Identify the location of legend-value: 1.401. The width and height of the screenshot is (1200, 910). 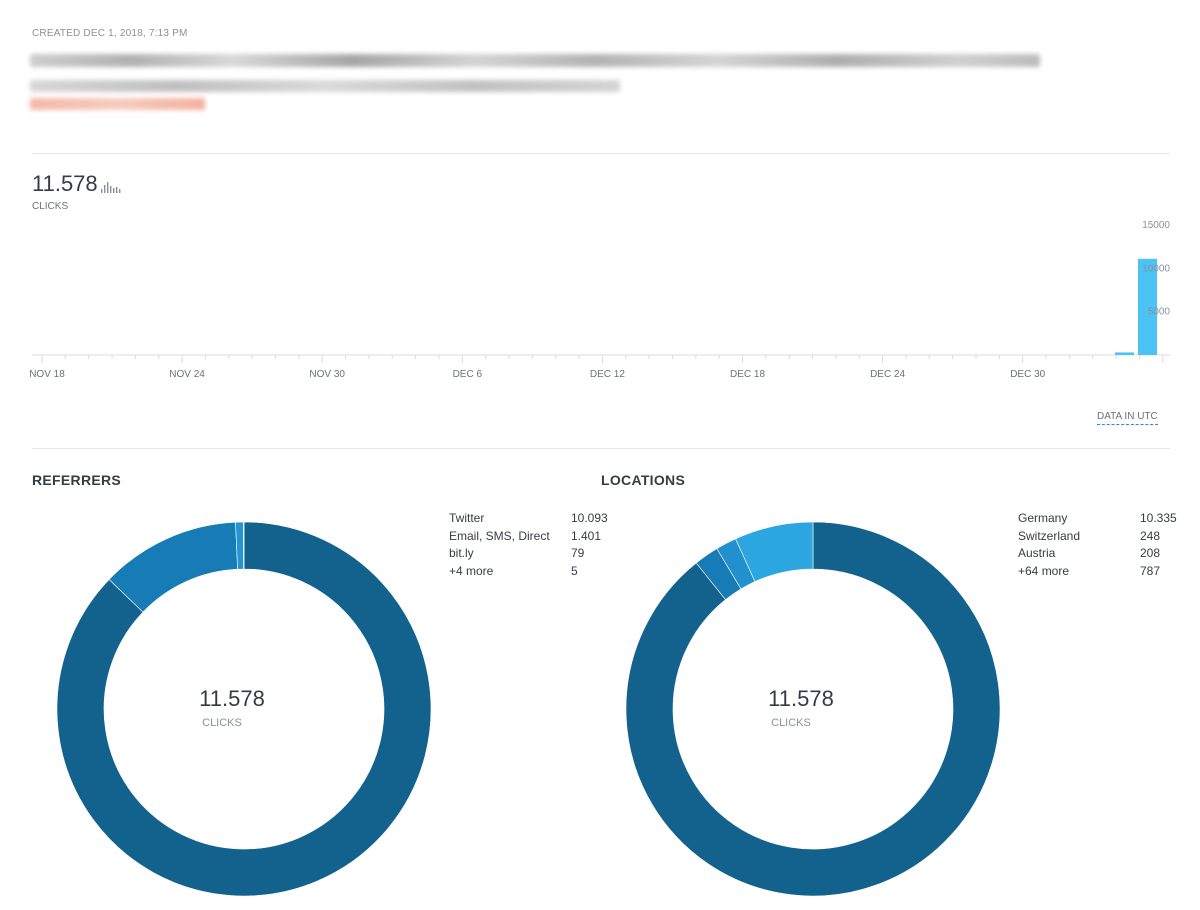
(586, 535).